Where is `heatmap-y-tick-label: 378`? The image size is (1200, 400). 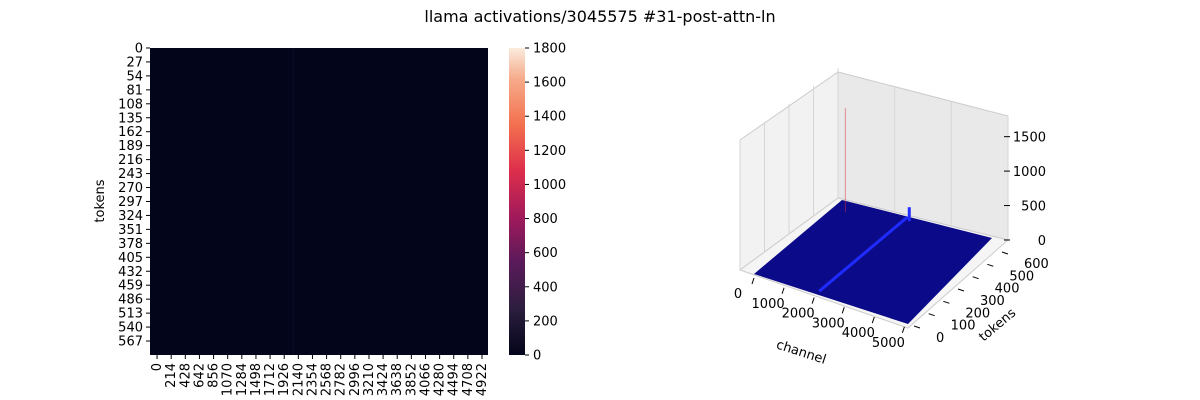
heatmap-y-tick-label: 378 is located at coordinates (130, 244).